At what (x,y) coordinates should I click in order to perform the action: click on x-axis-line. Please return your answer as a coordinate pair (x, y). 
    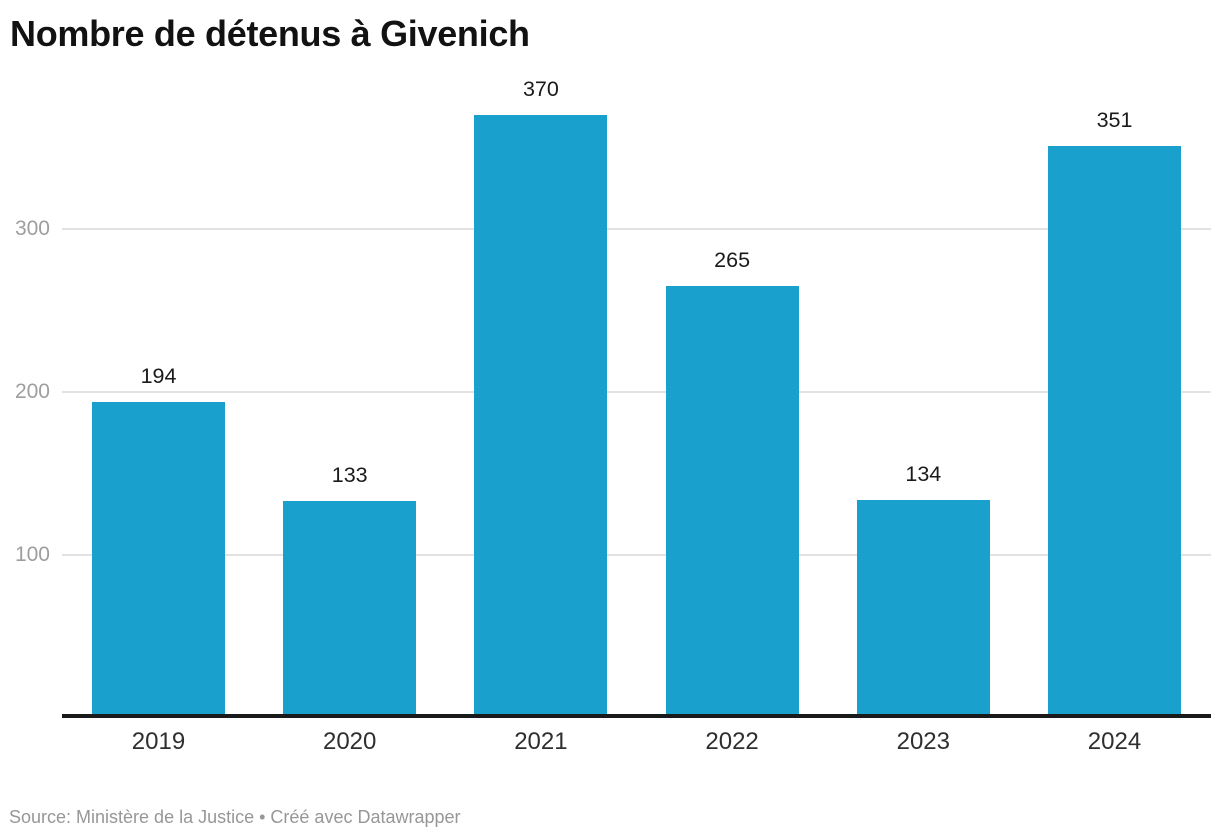
    Looking at the image, I should click on (636, 716).